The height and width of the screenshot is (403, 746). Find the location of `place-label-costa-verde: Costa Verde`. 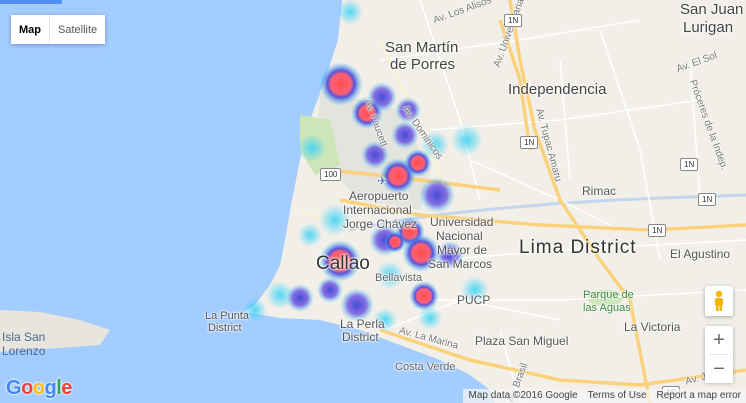

place-label-costa-verde: Costa Verde is located at coordinates (425, 367).